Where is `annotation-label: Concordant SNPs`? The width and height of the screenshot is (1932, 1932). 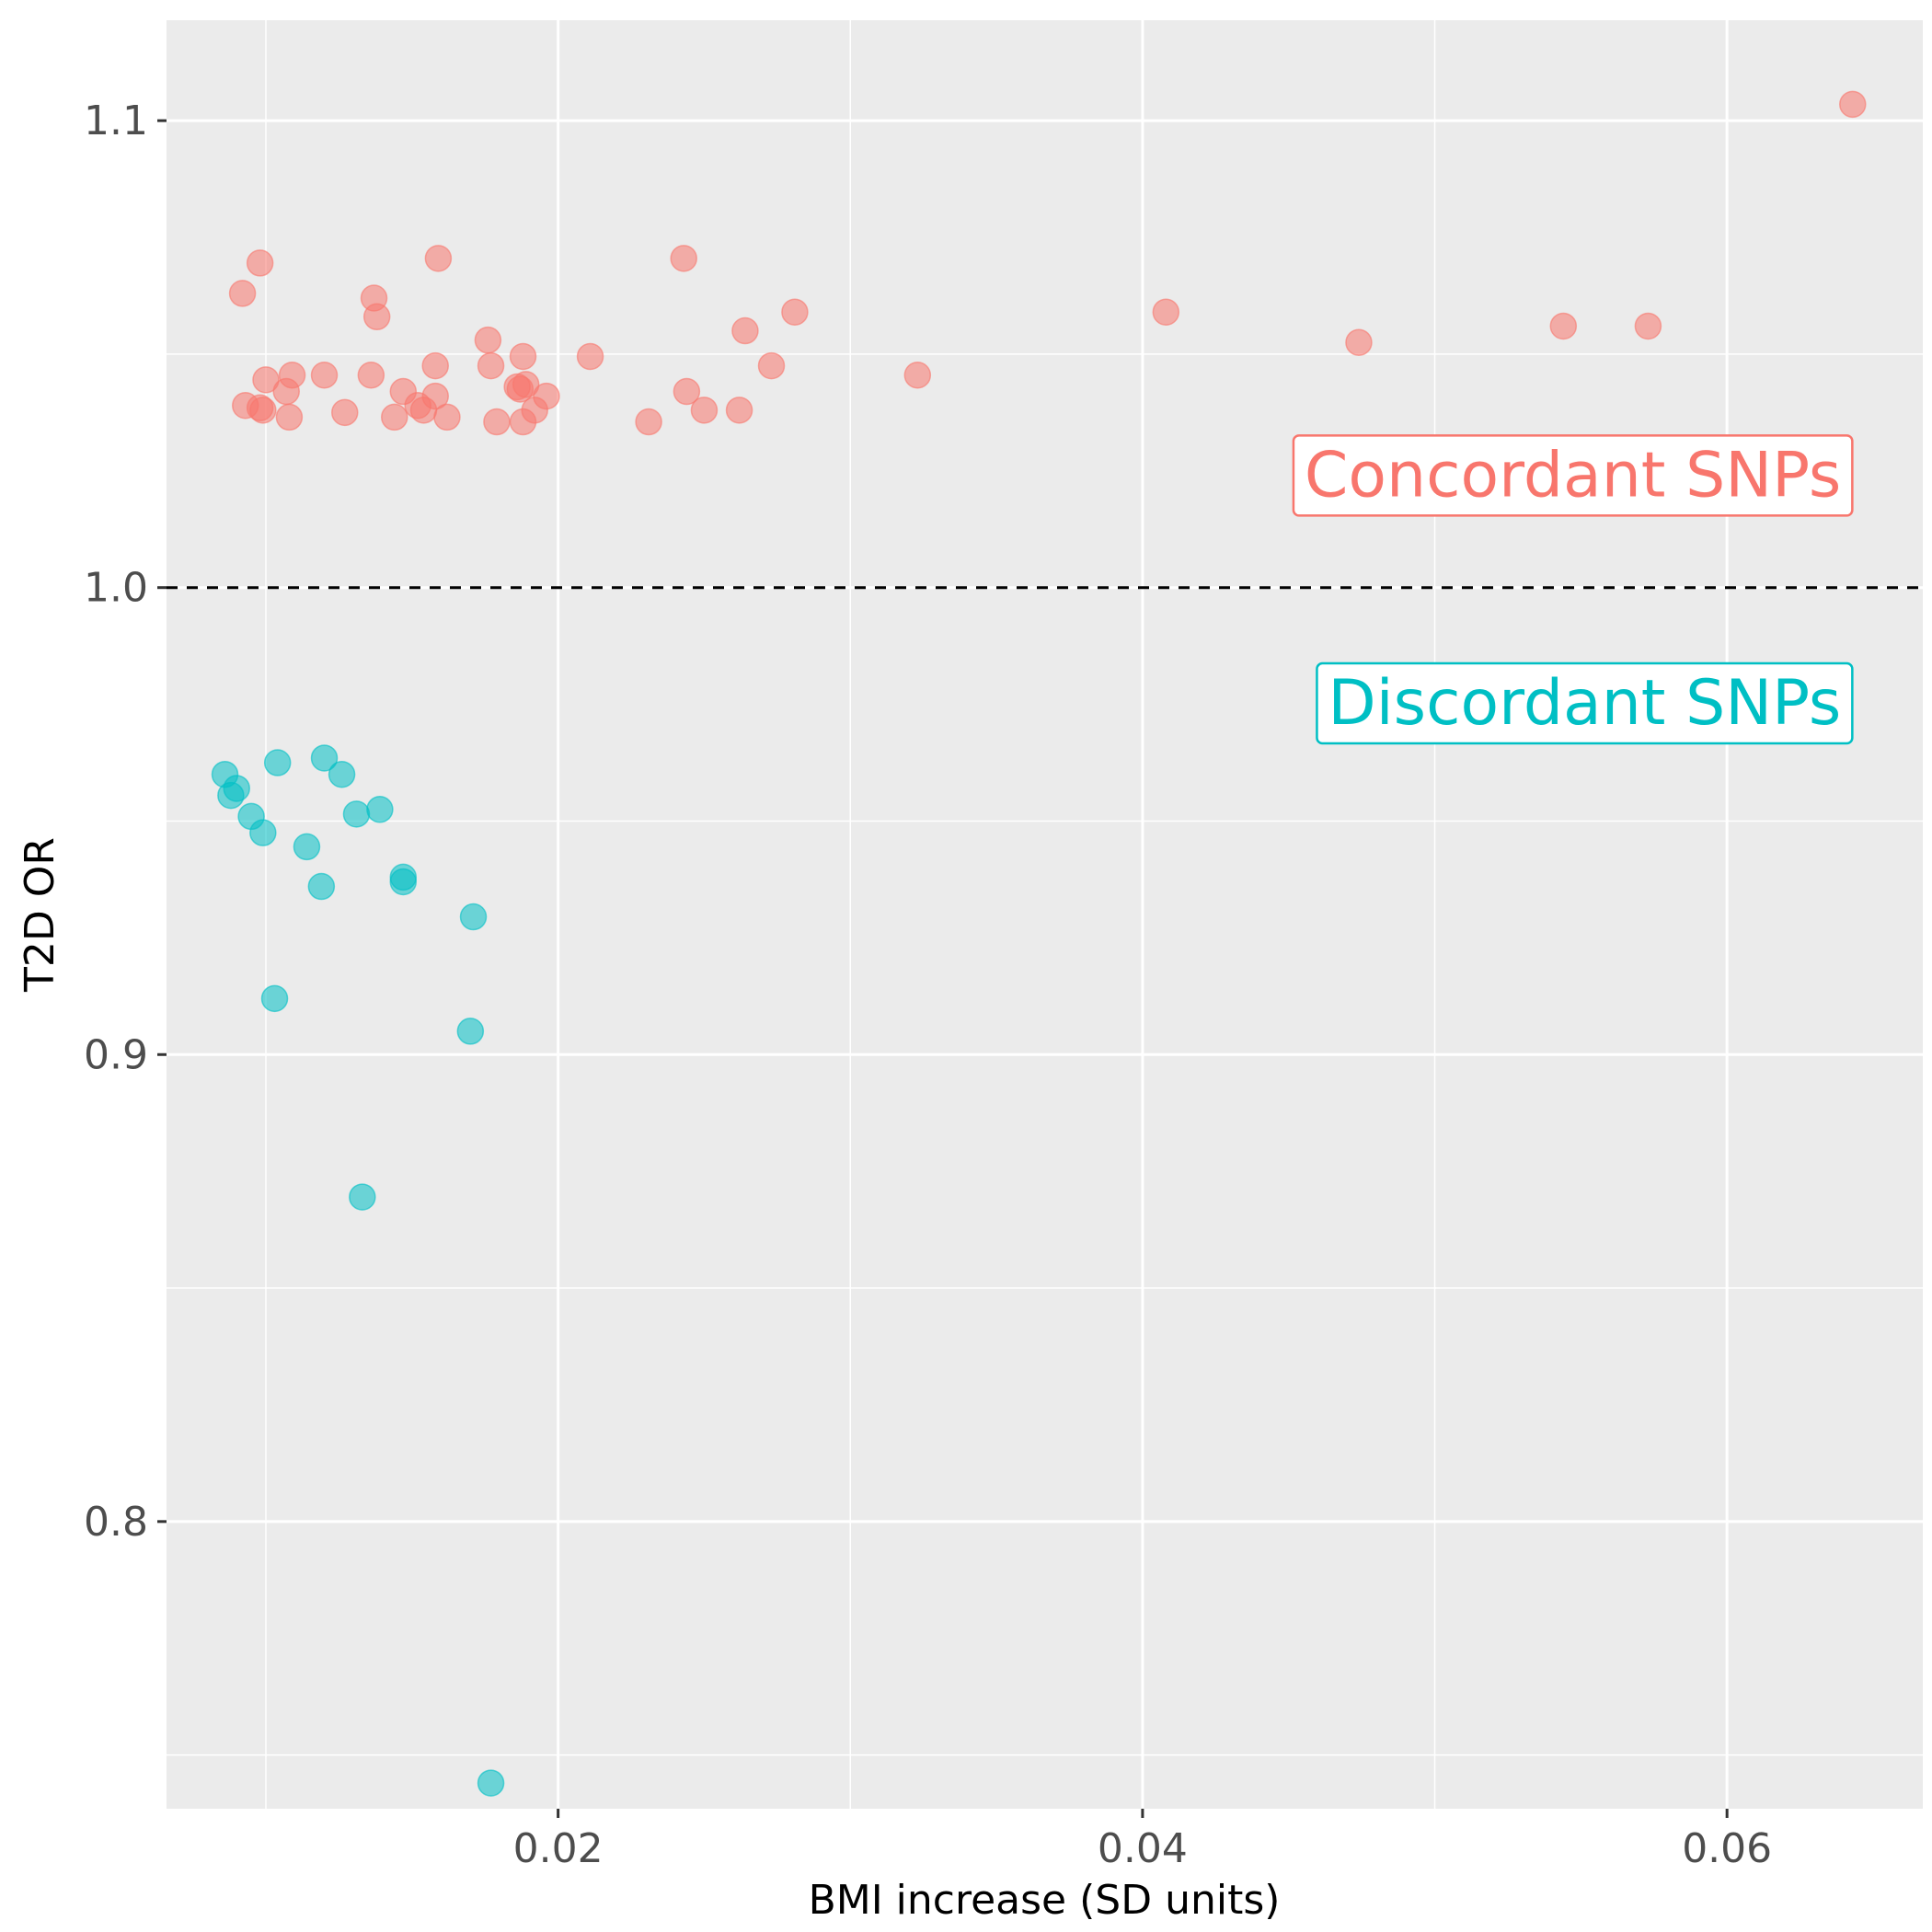 annotation-label: Concordant SNPs is located at coordinates (1573, 475).